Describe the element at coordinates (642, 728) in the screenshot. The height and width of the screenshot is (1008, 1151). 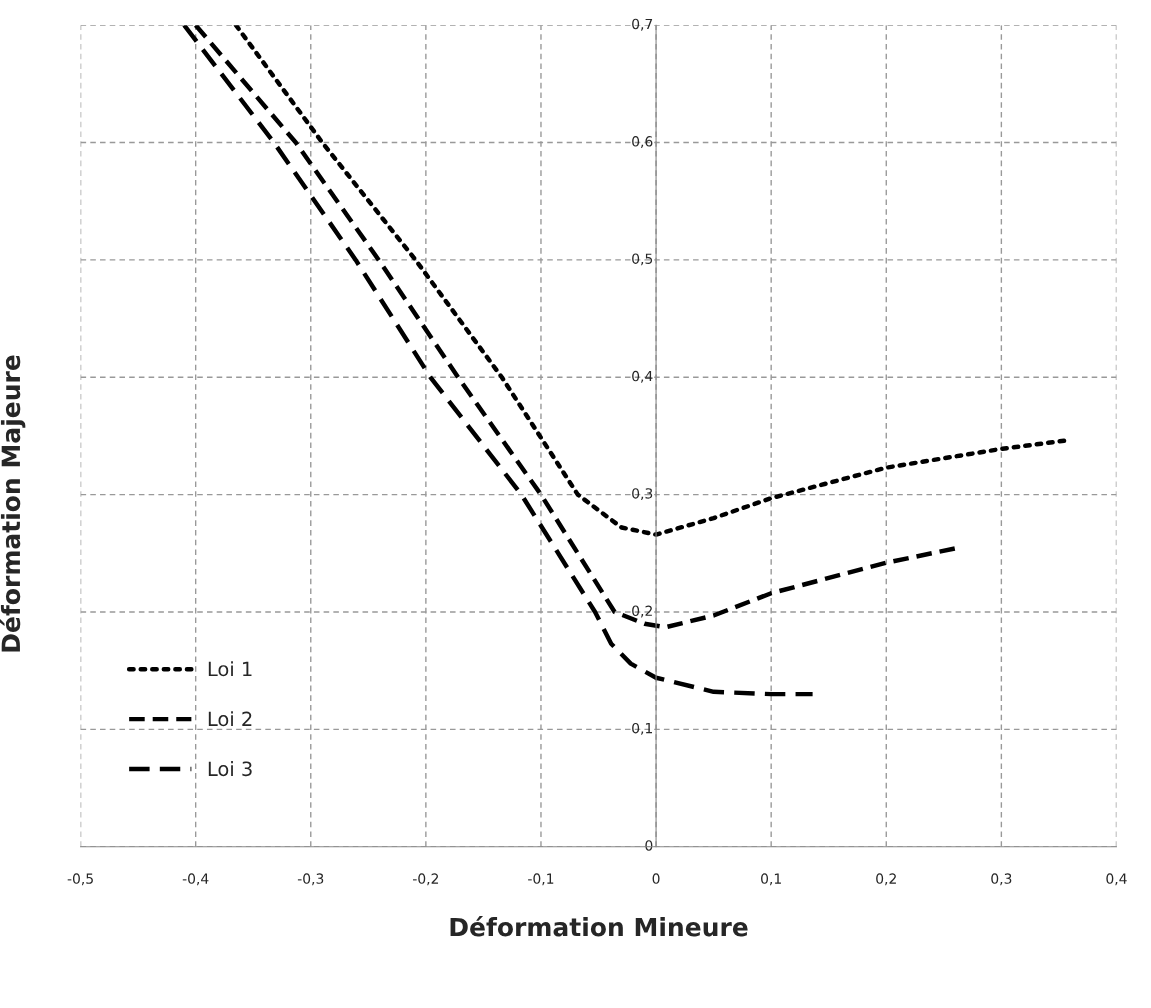
I see `y-tick-label: 0,1` at that location.